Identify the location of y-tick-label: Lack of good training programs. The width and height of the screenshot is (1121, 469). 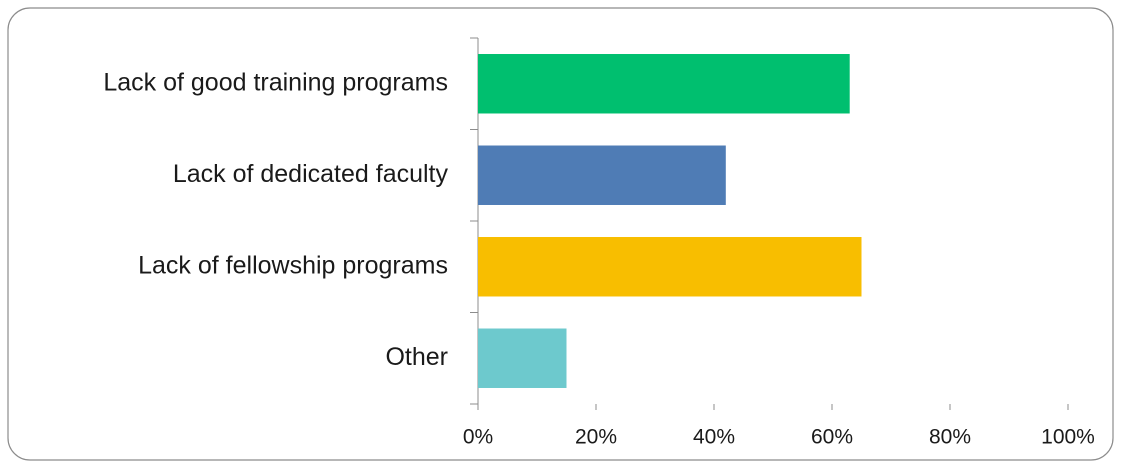
(275, 82).